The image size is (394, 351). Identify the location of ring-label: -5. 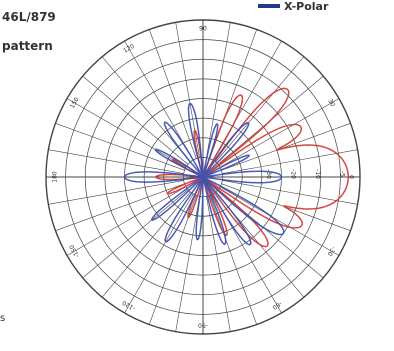
(341, 174).